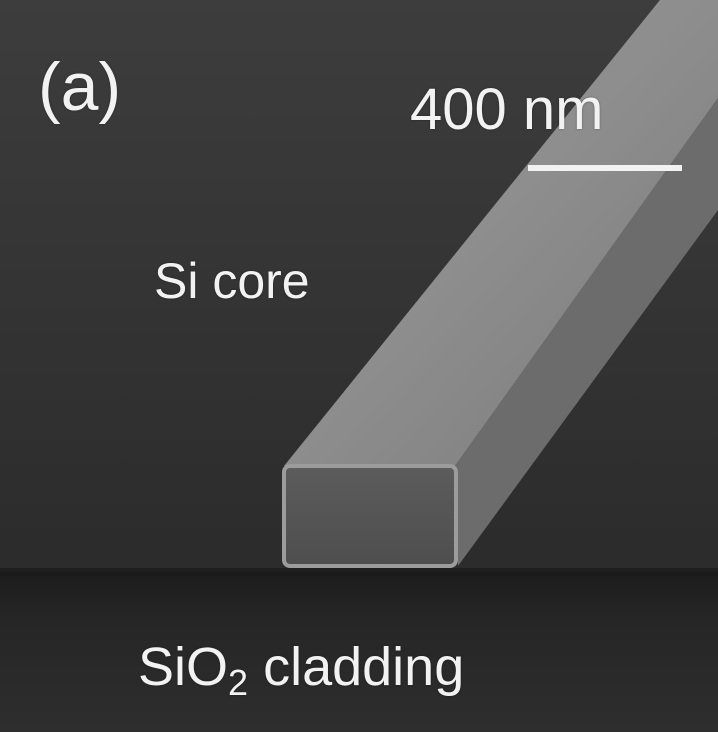  I want to click on scale-bar-label: 400 nm, so click(507, 109).